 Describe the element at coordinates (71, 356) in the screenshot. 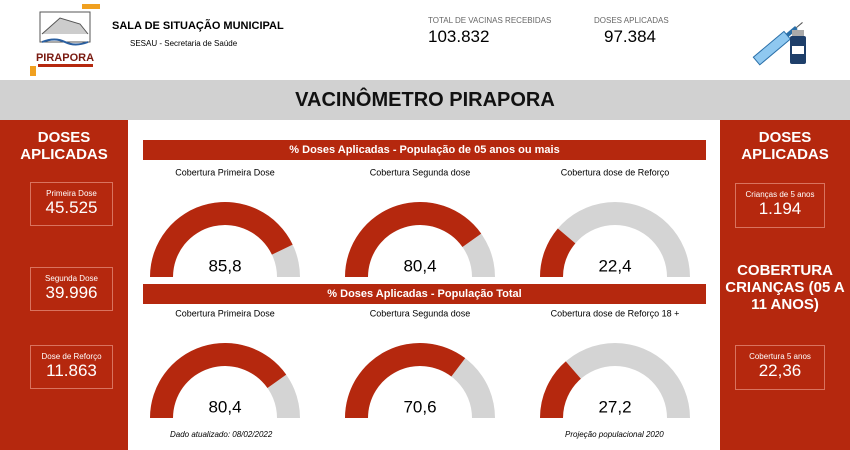

I see `card-label: Dose de Reforço` at that location.